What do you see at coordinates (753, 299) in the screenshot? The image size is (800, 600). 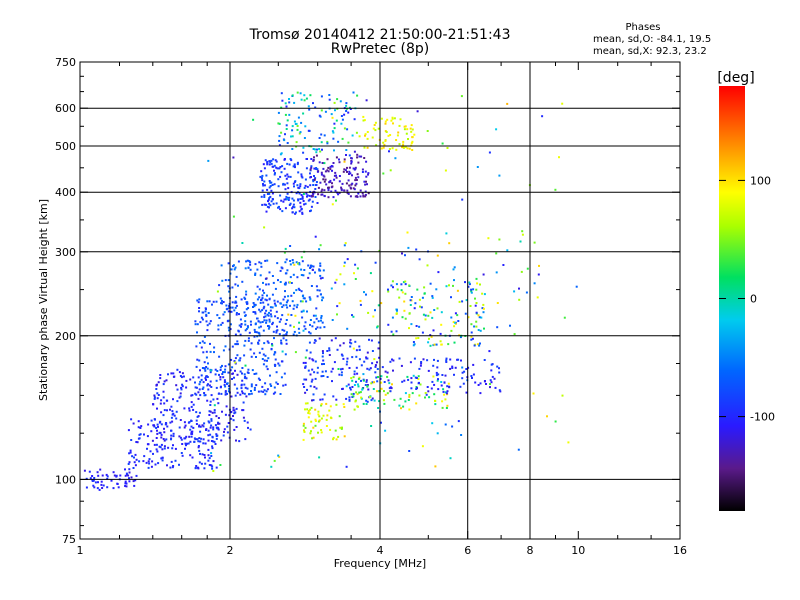 I see `colorbar-tick-label: 0` at bounding box center [753, 299].